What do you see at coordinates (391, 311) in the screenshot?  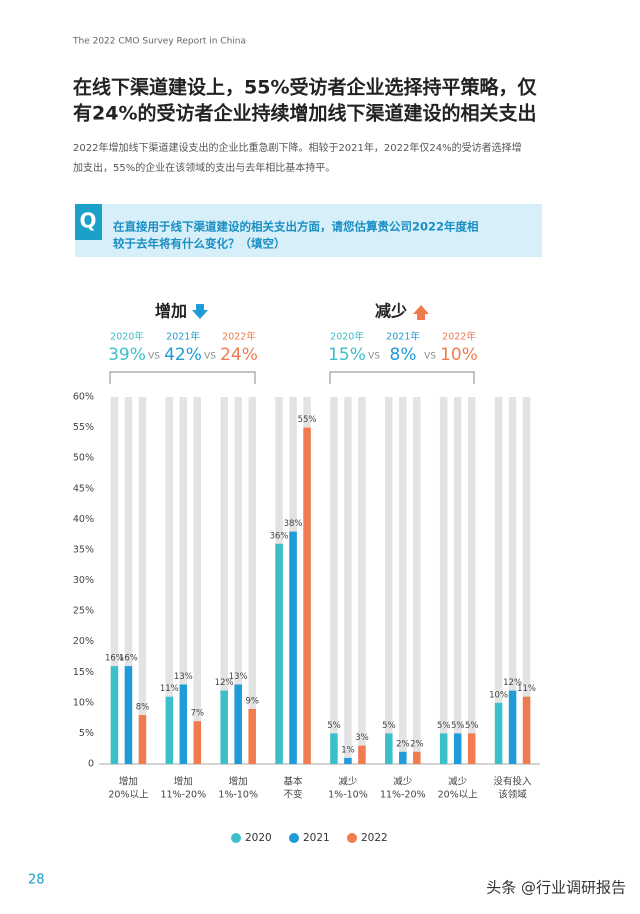 I see `summary-label: 减少` at bounding box center [391, 311].